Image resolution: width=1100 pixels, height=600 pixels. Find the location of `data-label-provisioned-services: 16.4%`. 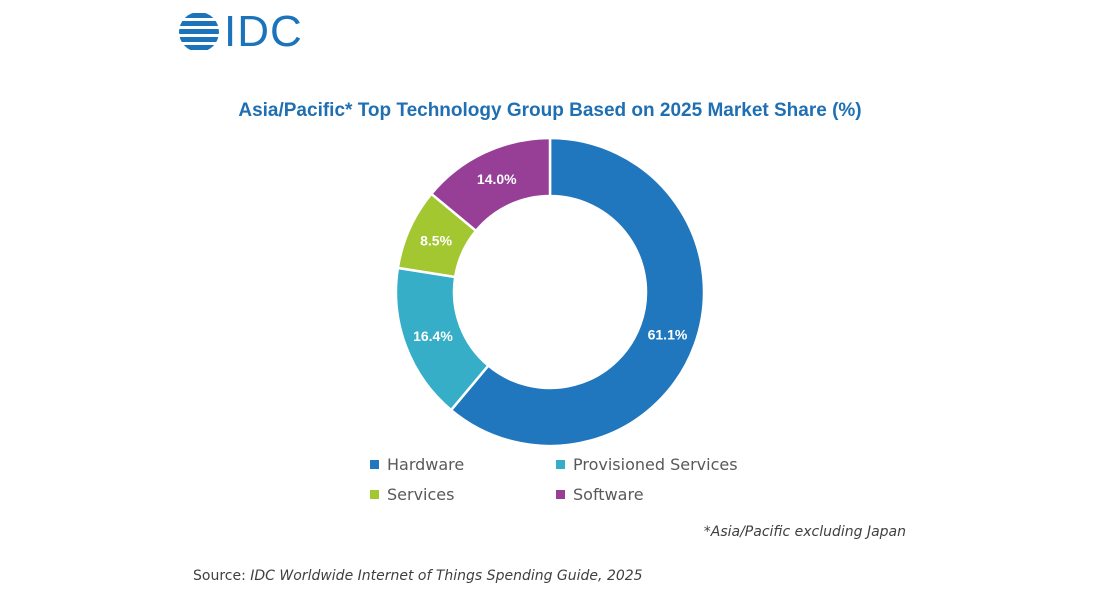

data-label-provisioned-services: 16.4% is located at coordinates (433, 336).